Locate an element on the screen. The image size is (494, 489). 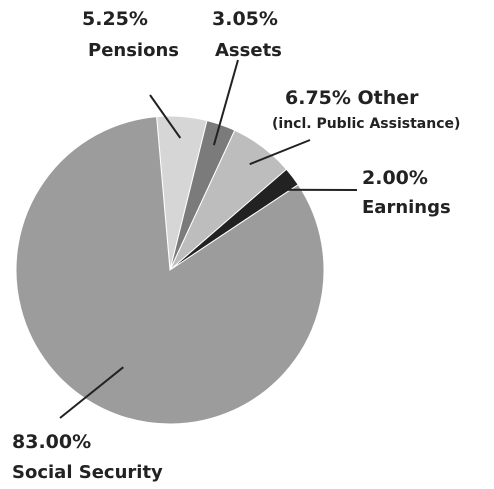
earnings-value-label: 2.00% is located at coordinates (395, 178).